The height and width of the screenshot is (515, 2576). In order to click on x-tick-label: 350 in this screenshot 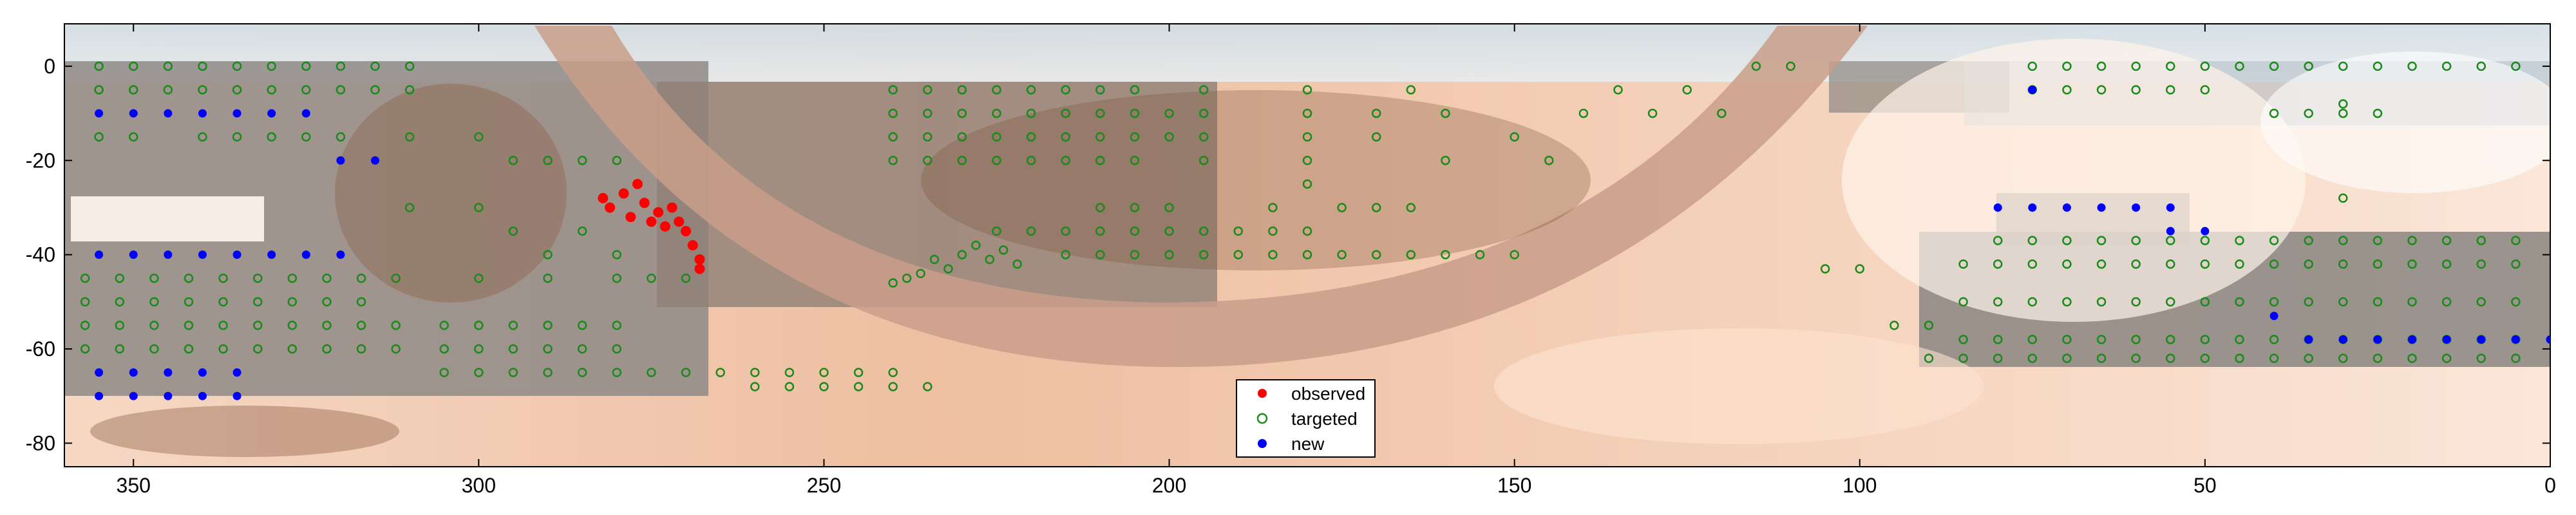, I will do `click(134, 486)`.